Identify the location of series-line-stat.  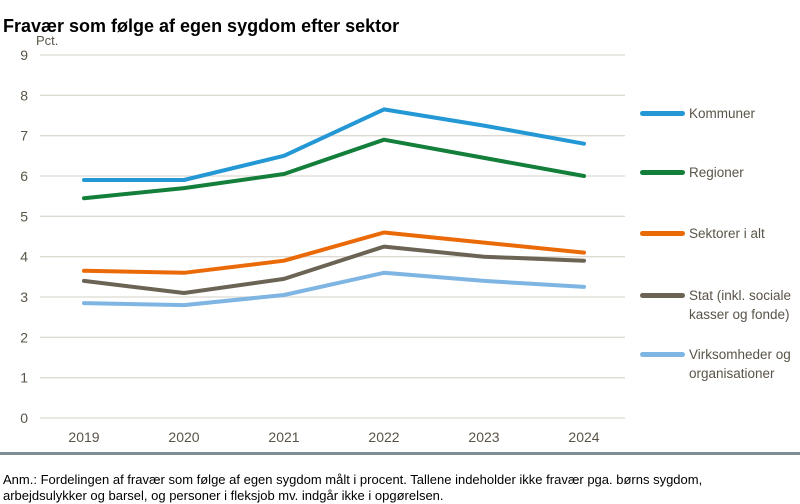
(334, 269).